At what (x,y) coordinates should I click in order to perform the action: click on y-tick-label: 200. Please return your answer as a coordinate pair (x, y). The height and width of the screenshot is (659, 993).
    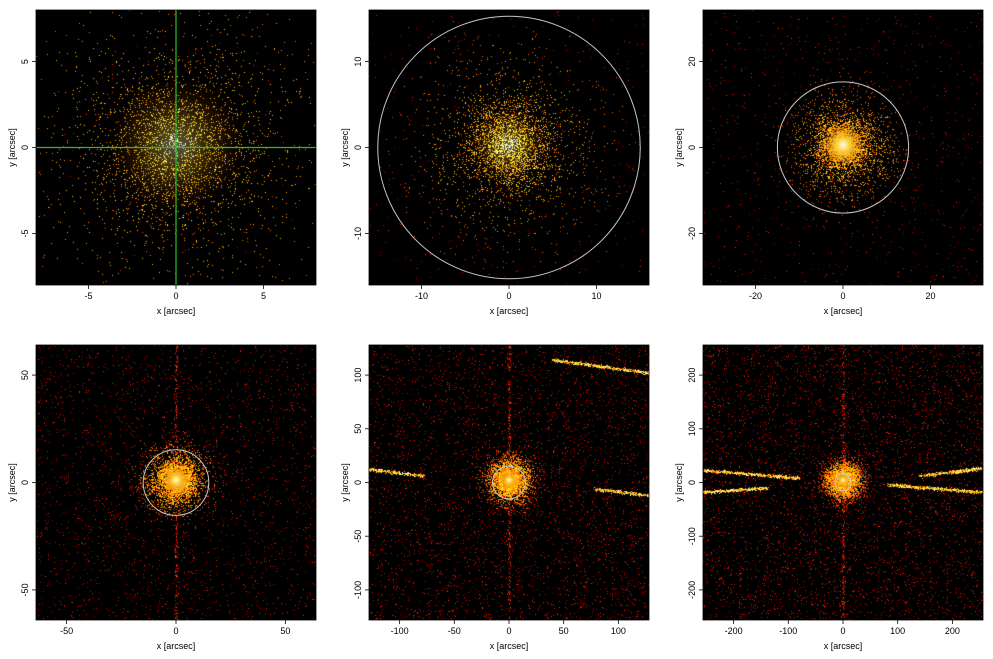
    Looking at the image, I should click on (692, 375).